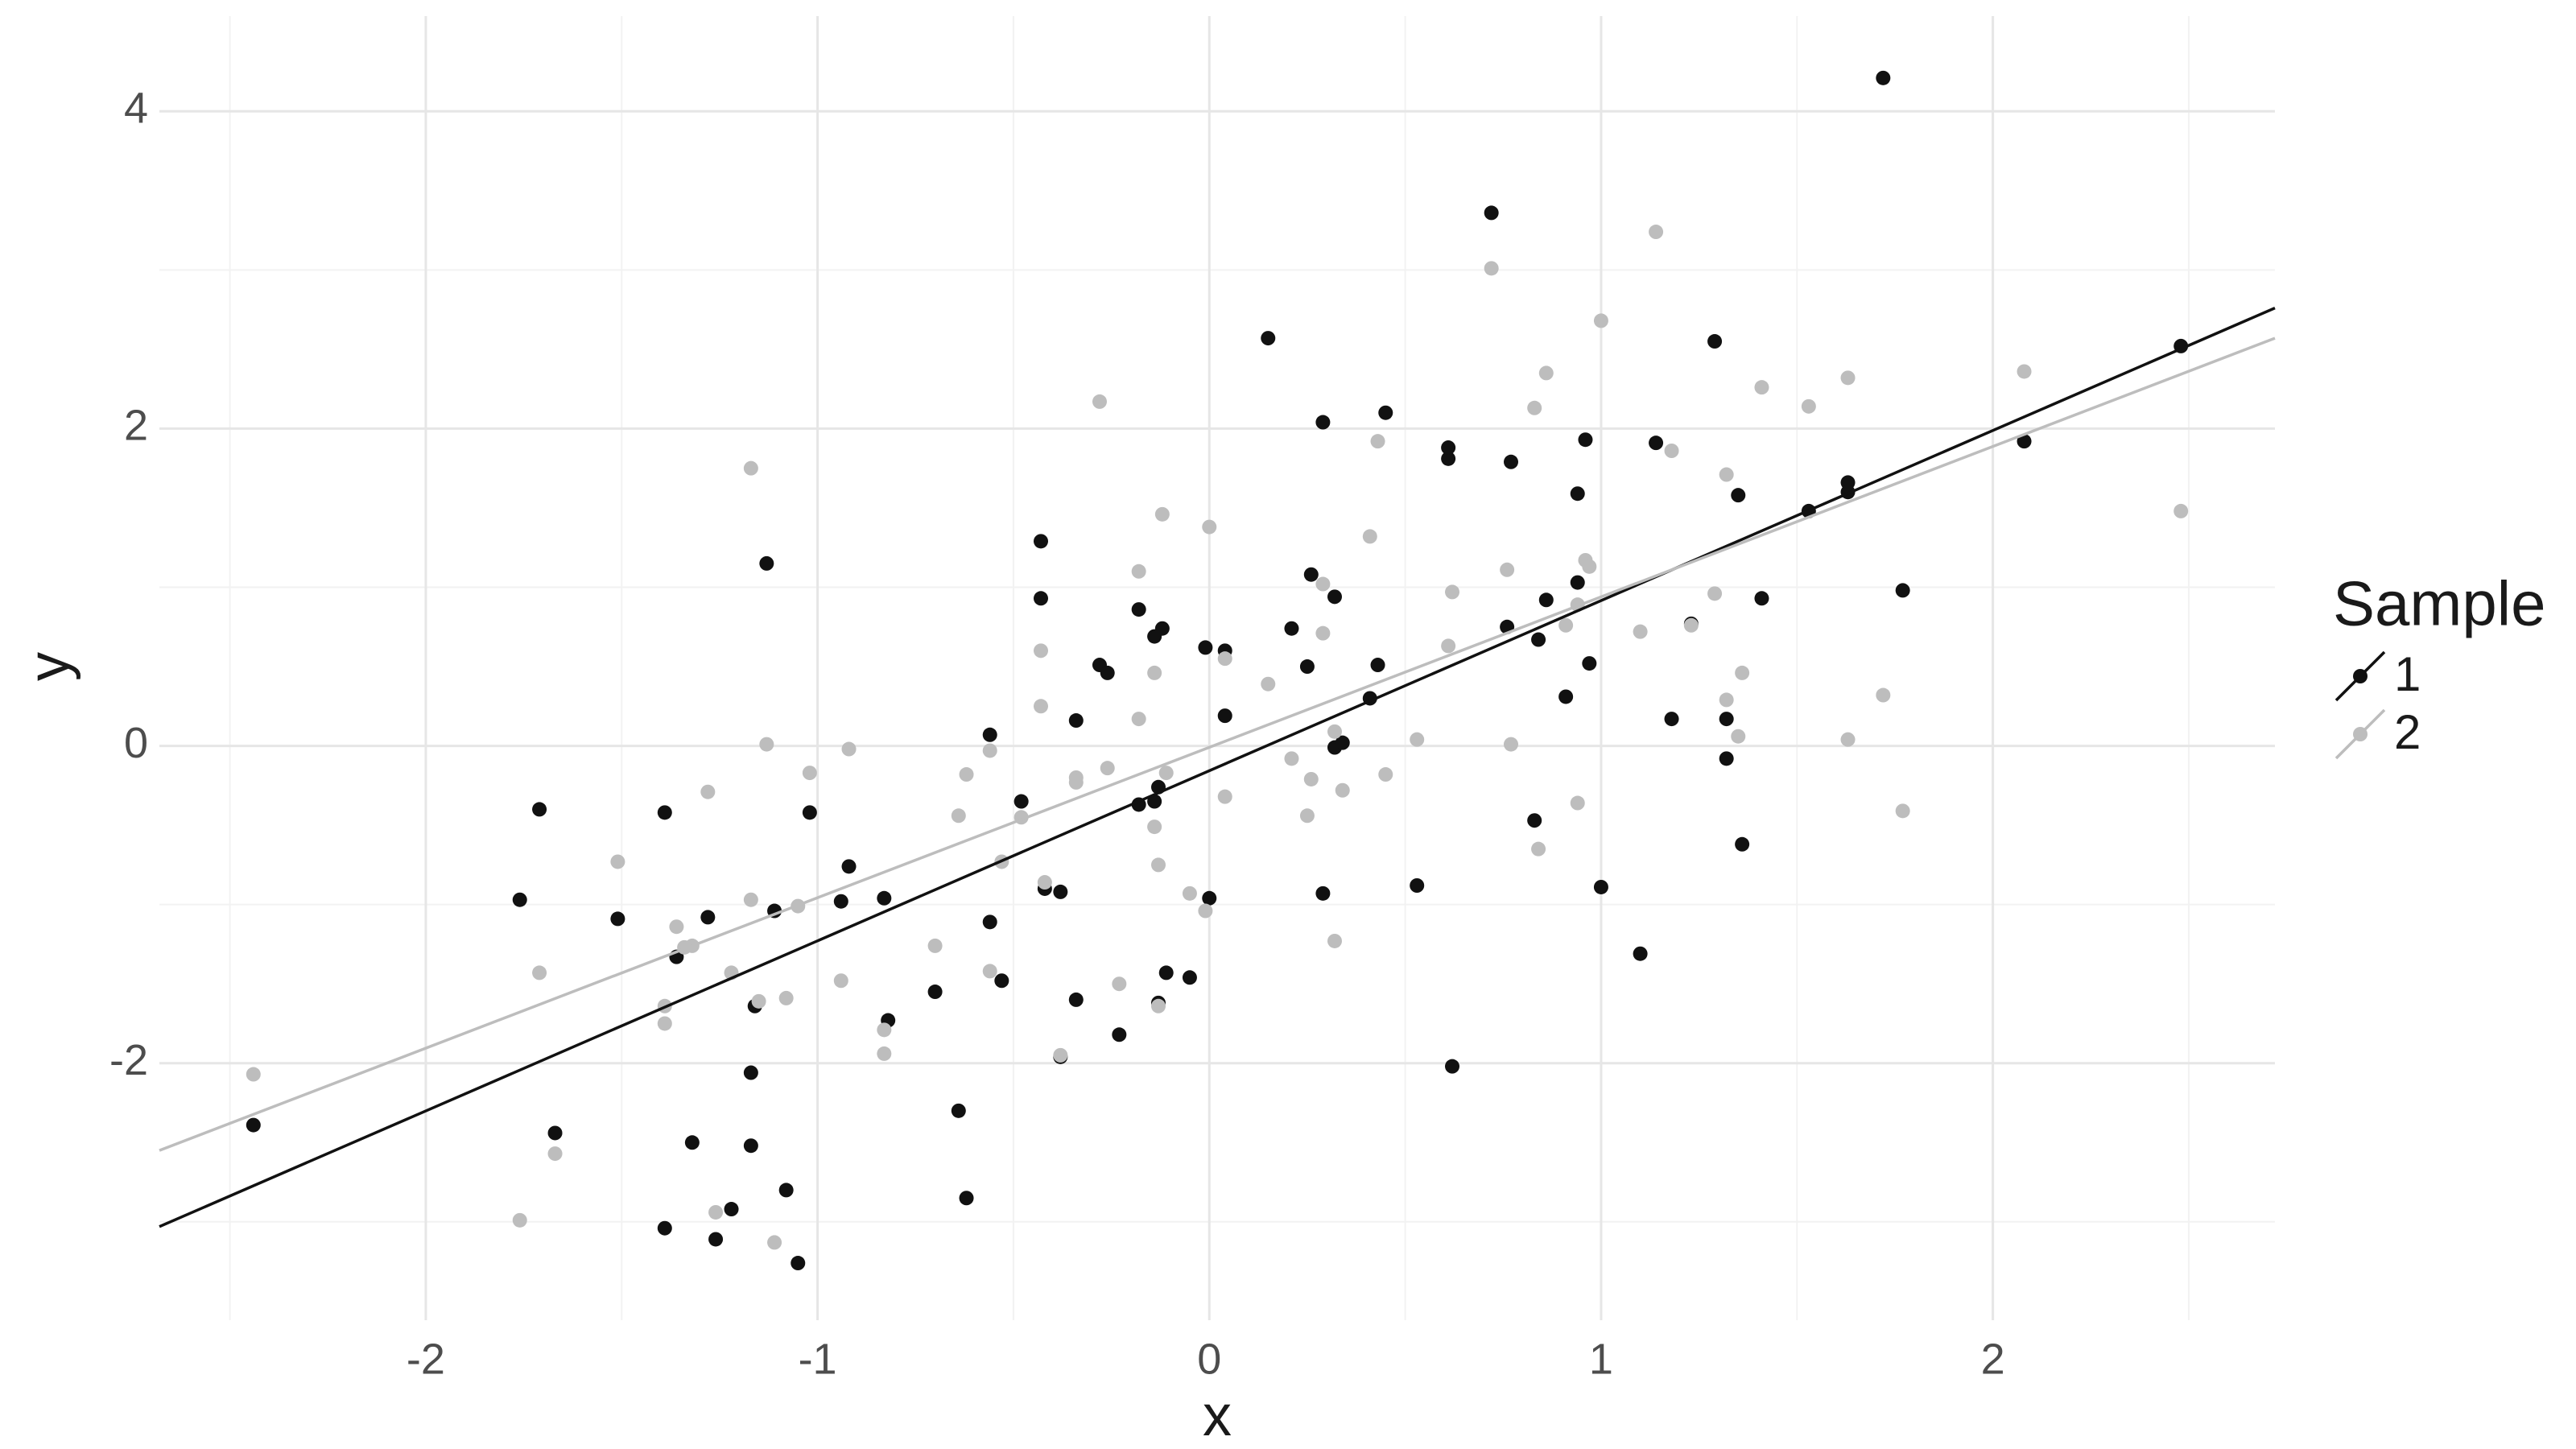 The height and width of the screenshot is (1449, 2576). I want to click on legend-title: Sample, so click(2439, 603).